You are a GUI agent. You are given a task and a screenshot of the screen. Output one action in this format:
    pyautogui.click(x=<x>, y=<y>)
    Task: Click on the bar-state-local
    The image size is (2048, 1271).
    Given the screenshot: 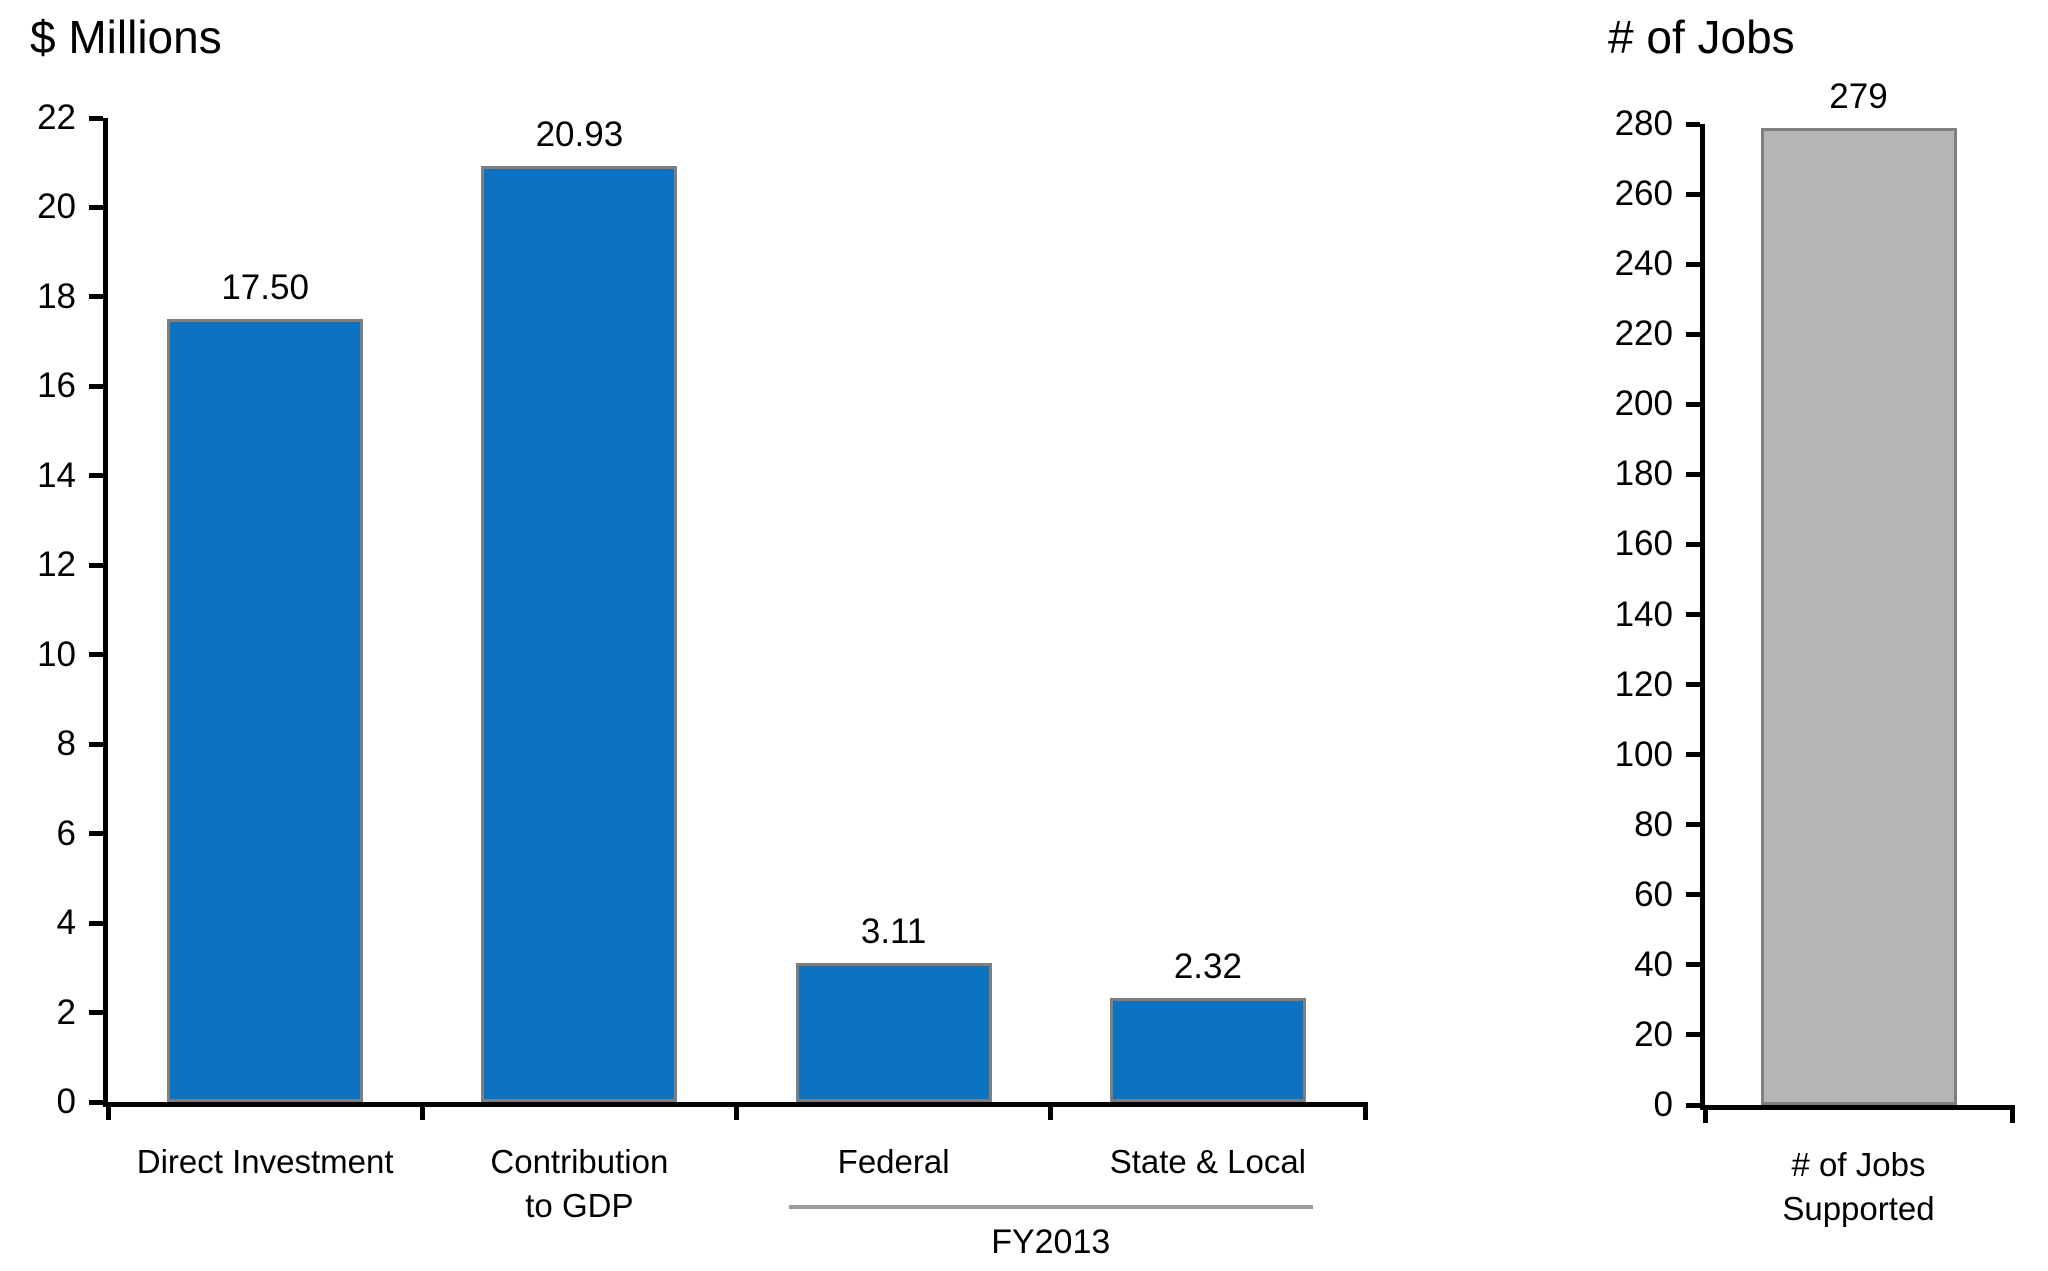 What is the action you would take?
    pyautogui.click(x=1207, y=1050)
    